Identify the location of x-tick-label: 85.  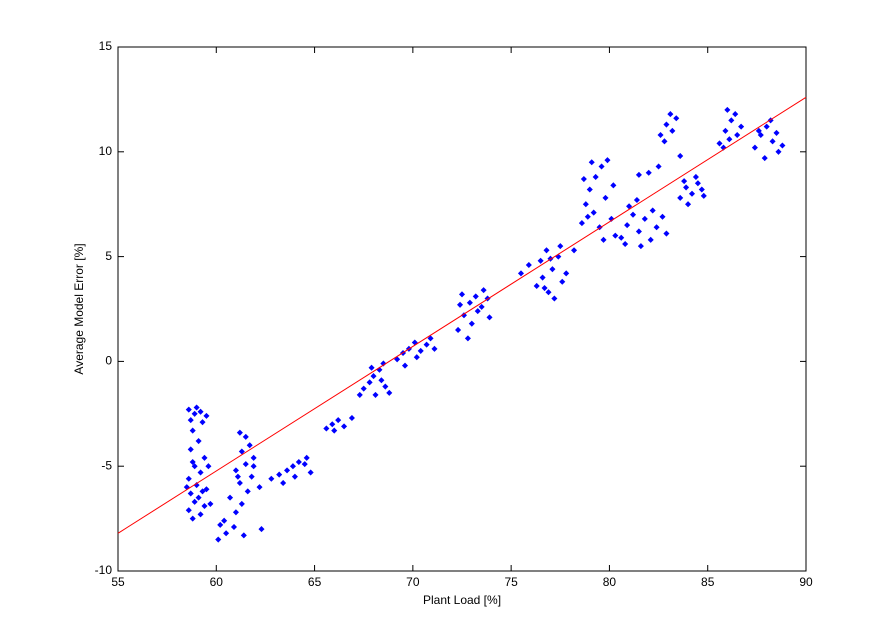
(708, 582).